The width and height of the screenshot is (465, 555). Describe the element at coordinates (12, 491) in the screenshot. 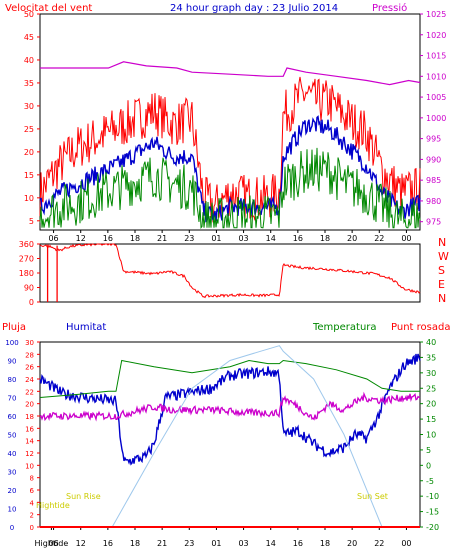

I see `rain-y-tick-label: 20` at that location.